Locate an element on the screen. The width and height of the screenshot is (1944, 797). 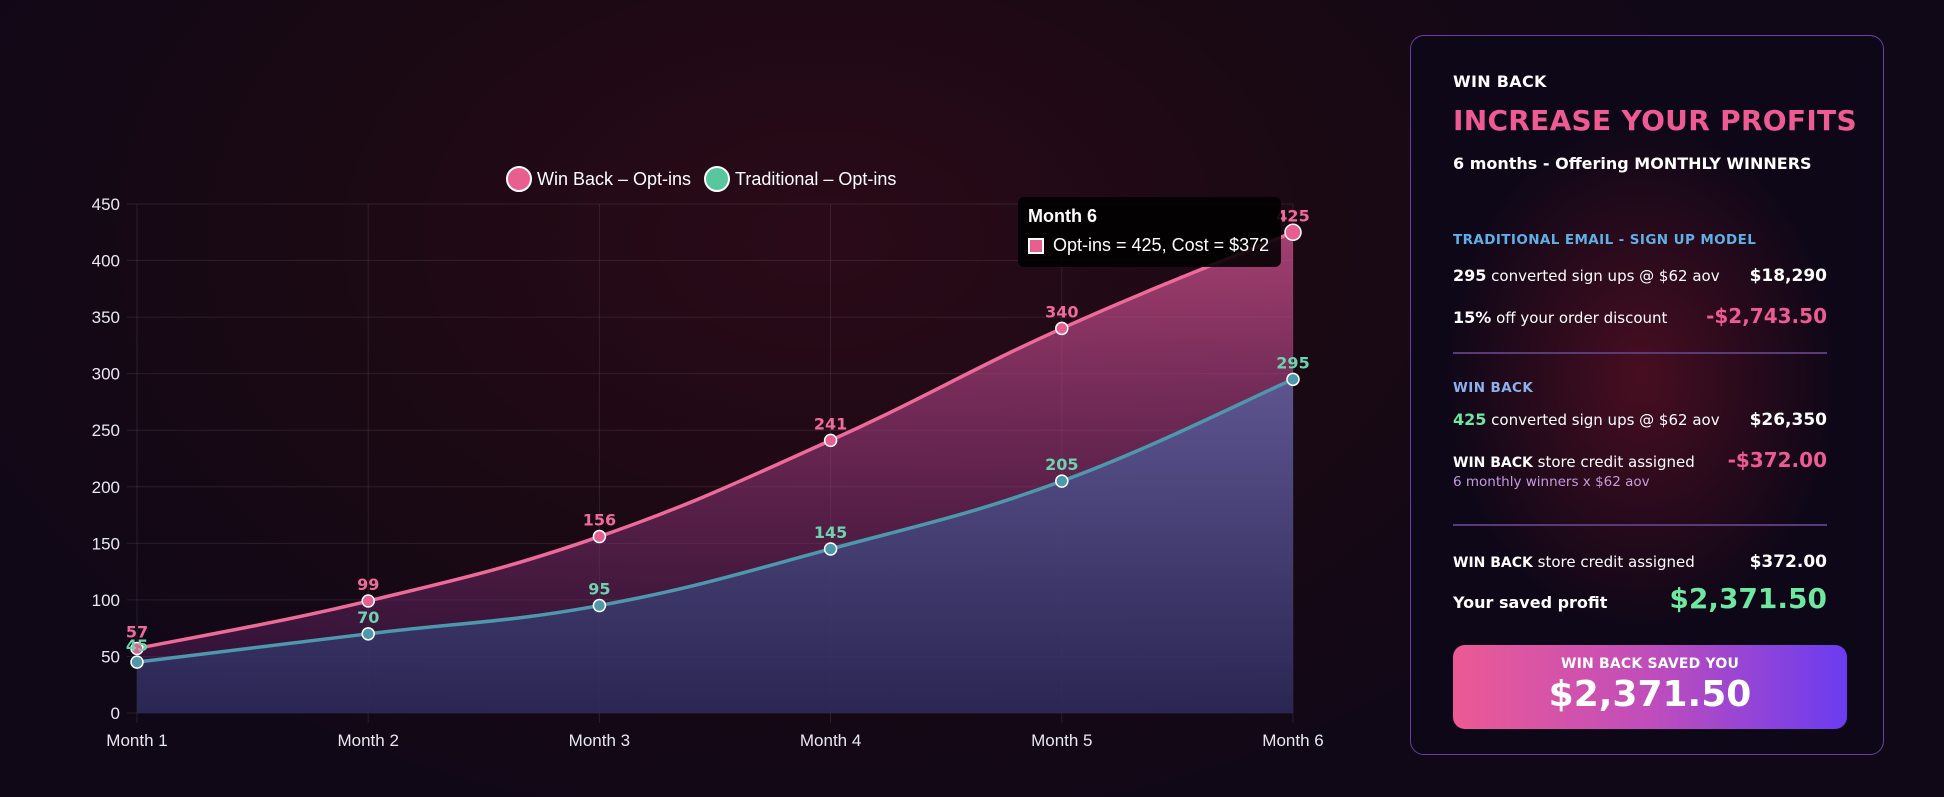
traditional-row-signups: 295 converted sign ups @ $62 aov $18,290 is located at coordinates (1640, 276).